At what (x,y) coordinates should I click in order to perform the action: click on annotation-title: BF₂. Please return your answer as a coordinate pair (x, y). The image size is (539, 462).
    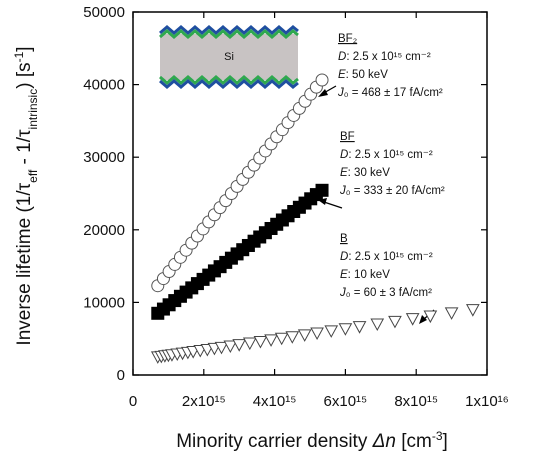
    Looking at the image, I should click on (347, 39).